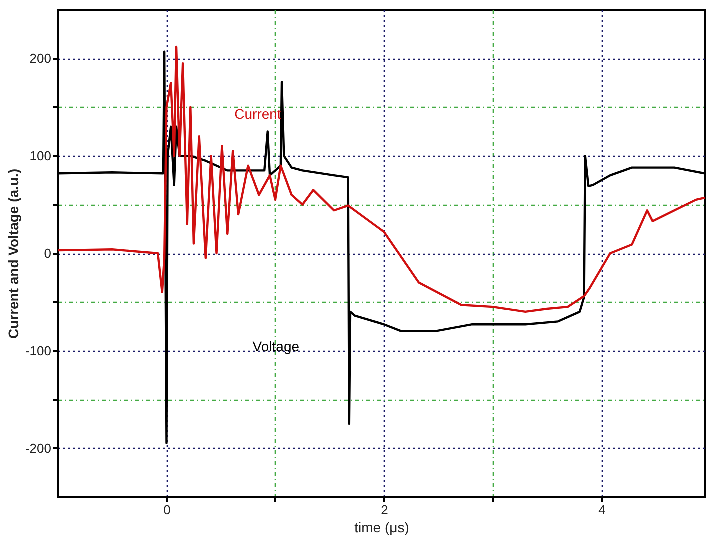 The height and width of the screenshot is (541, 707). Describe the element at coordinates (48, 253) in the screenshot. I see `y-tick-label: 0` at that location.